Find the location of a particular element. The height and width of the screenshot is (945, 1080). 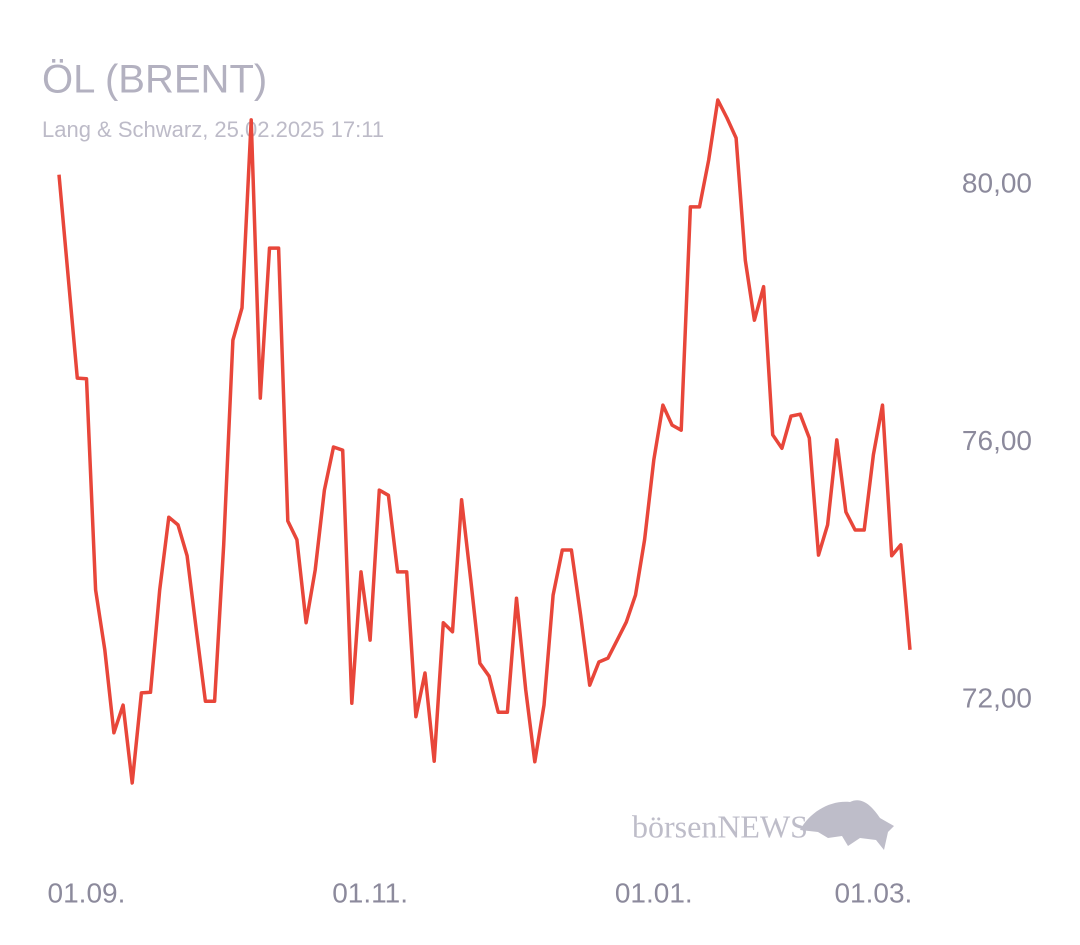

chart-subtitle: Lang & Schwarz, 25.02.2025 17:11 is located at coordinates (213, 129).